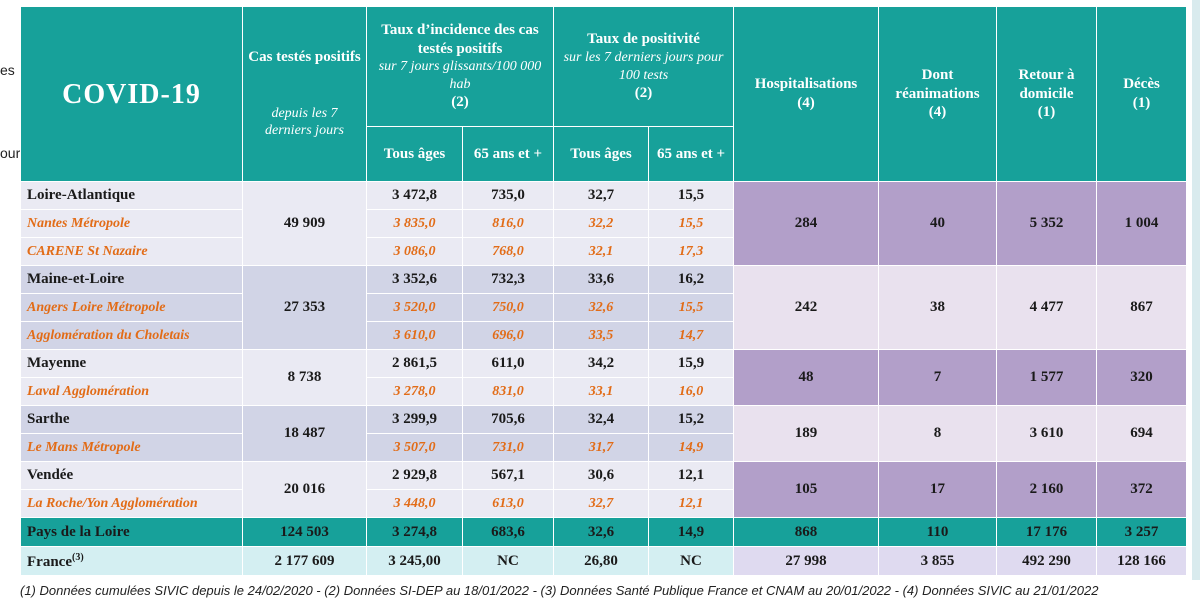 Image resolution: width=1200 pixels, height=613 pixels. What do you see at coordinates (508, 363) in the screenshot?
I see `department-incidence-65: 611,0` at bounding box center [508, 363].